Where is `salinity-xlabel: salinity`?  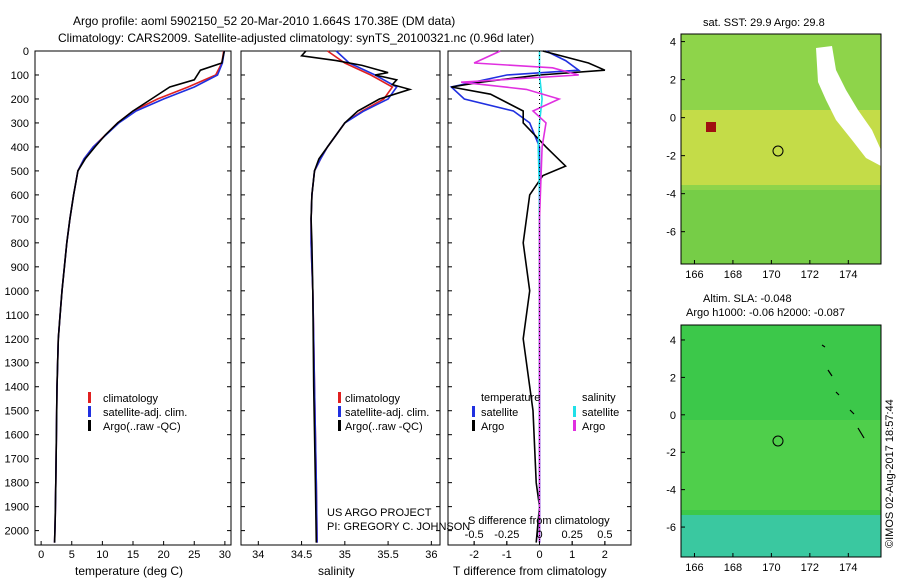 salinity-xlabel: salinity is located at coordinates (336, 571).